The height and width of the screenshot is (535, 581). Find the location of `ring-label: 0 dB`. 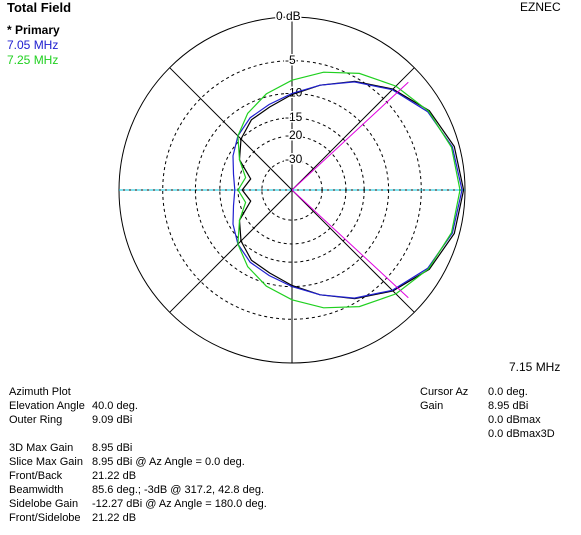

ring-label: 0 dB is located at coordinates (288, 16).